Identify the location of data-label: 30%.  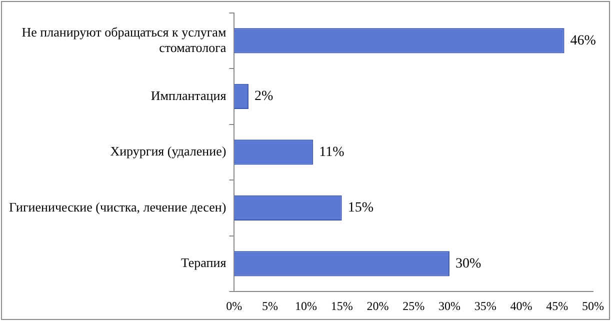
(468, 264).